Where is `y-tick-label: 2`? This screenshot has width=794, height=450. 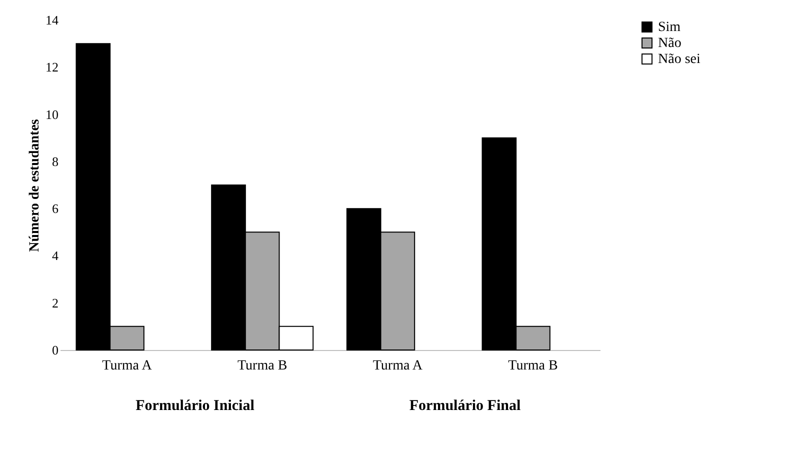 y-tick-label: 2 is located at coordinates (55, 302).